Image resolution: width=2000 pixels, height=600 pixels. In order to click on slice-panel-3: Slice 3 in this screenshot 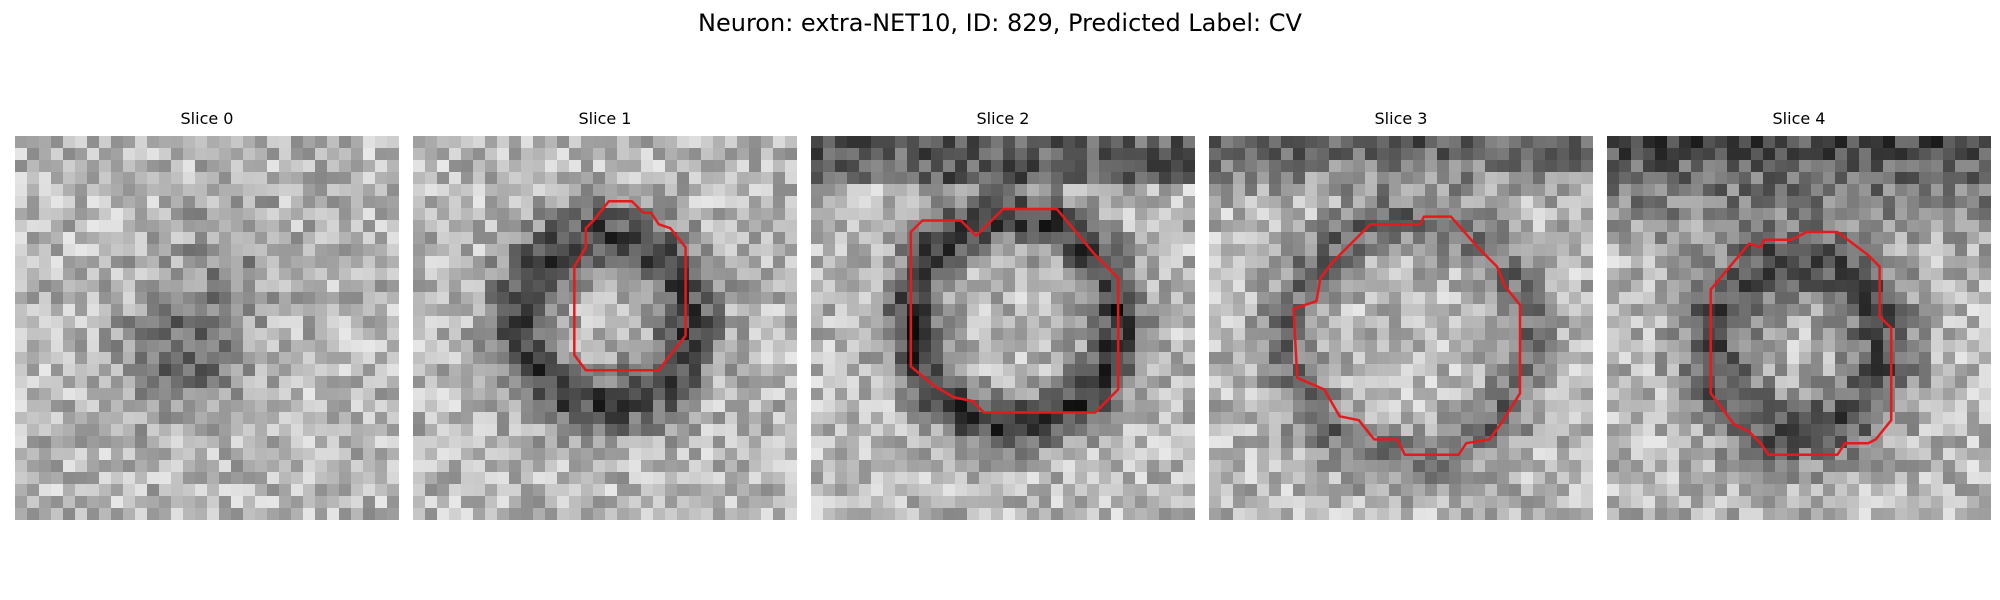, I will do `click(1401, 314)`.